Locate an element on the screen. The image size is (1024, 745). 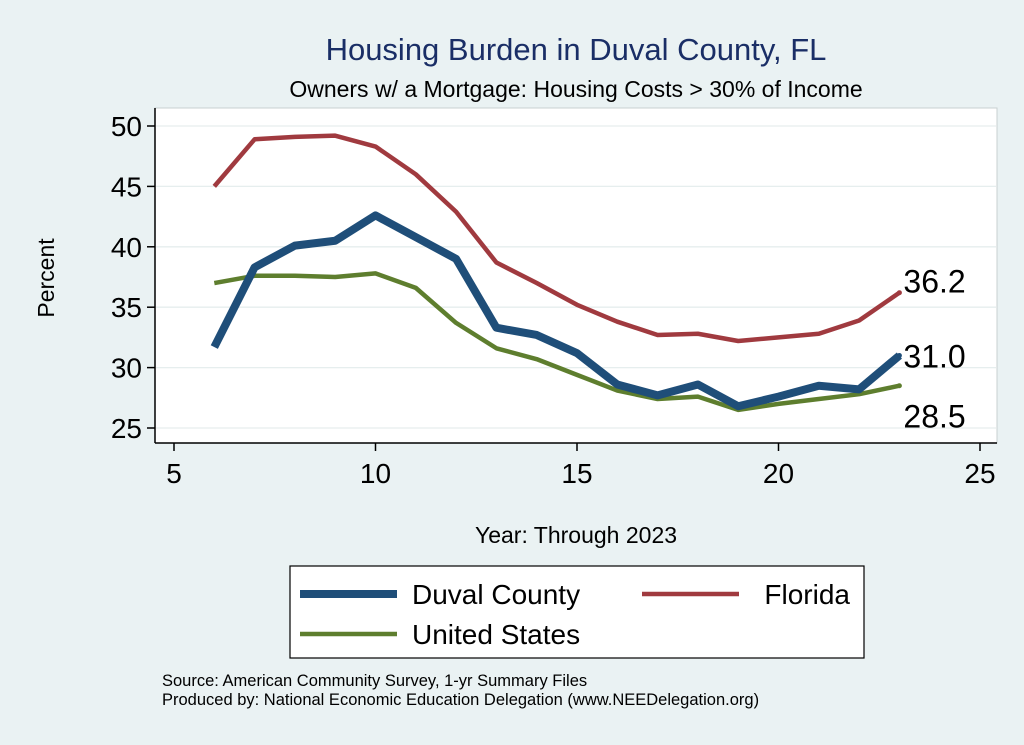
series-line-united-states is located at coordinates (556, 342).